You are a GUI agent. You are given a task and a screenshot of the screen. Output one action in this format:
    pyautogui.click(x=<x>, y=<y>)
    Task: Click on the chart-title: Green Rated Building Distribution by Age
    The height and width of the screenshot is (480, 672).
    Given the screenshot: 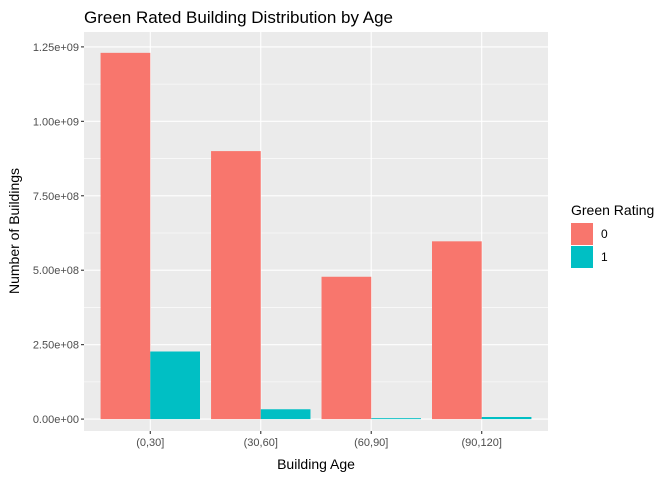 What is the action you would take?
    pyautogui.click(x=238, y=17)
    